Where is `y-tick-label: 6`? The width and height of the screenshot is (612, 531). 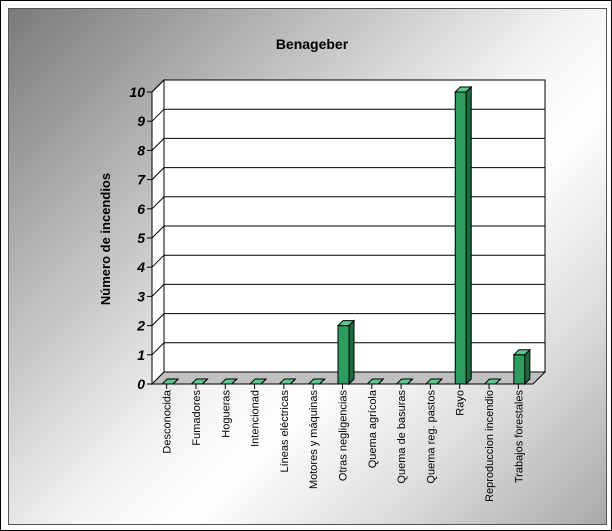 y-tick-label: 6 is located at coordinates (141, 209).